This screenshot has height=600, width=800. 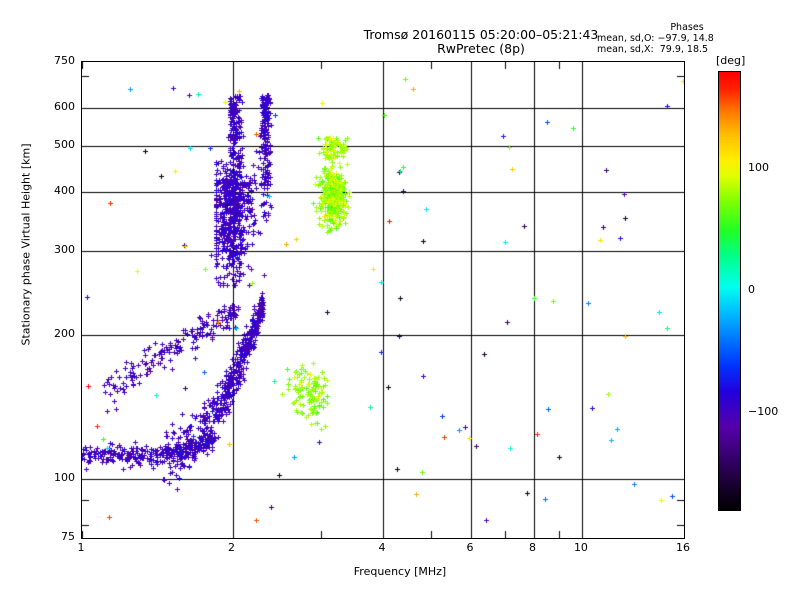 I want to click on colorbar-unit-label: [deg], so click(x=731, y=60).